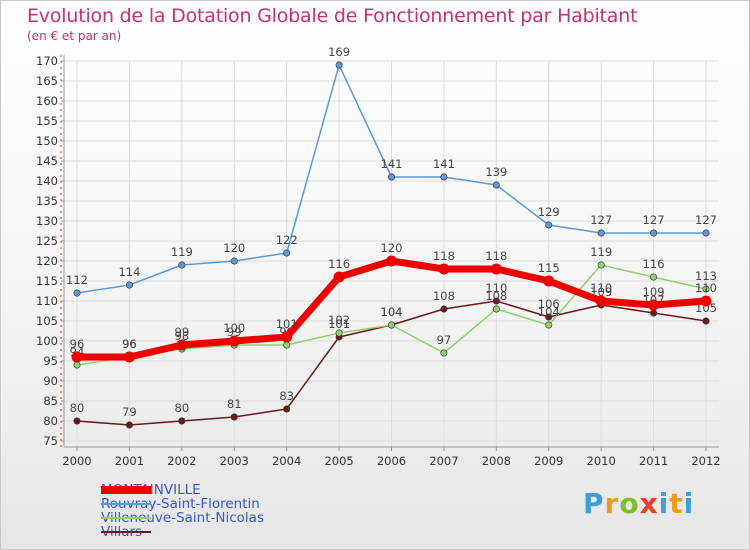  Describe the element at coordinates (496, 172) in the screenshot. I see `data-label-rouvray: 139` at that location.